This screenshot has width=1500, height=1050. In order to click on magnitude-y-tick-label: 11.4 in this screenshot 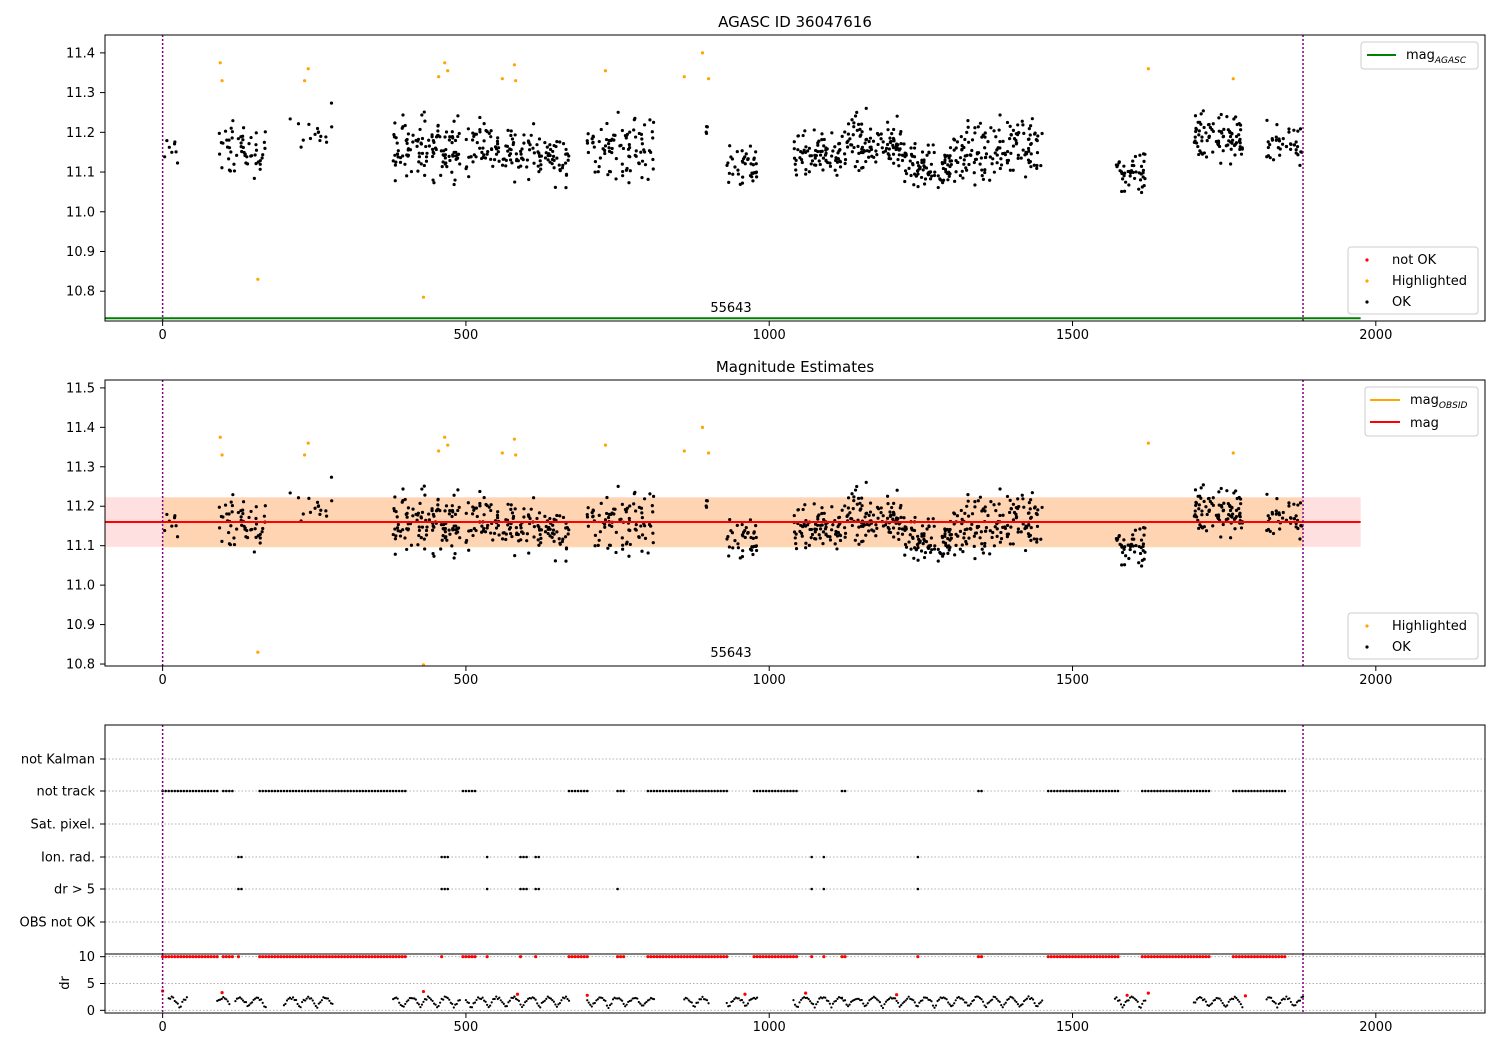, I will do `click(80, 428)`.